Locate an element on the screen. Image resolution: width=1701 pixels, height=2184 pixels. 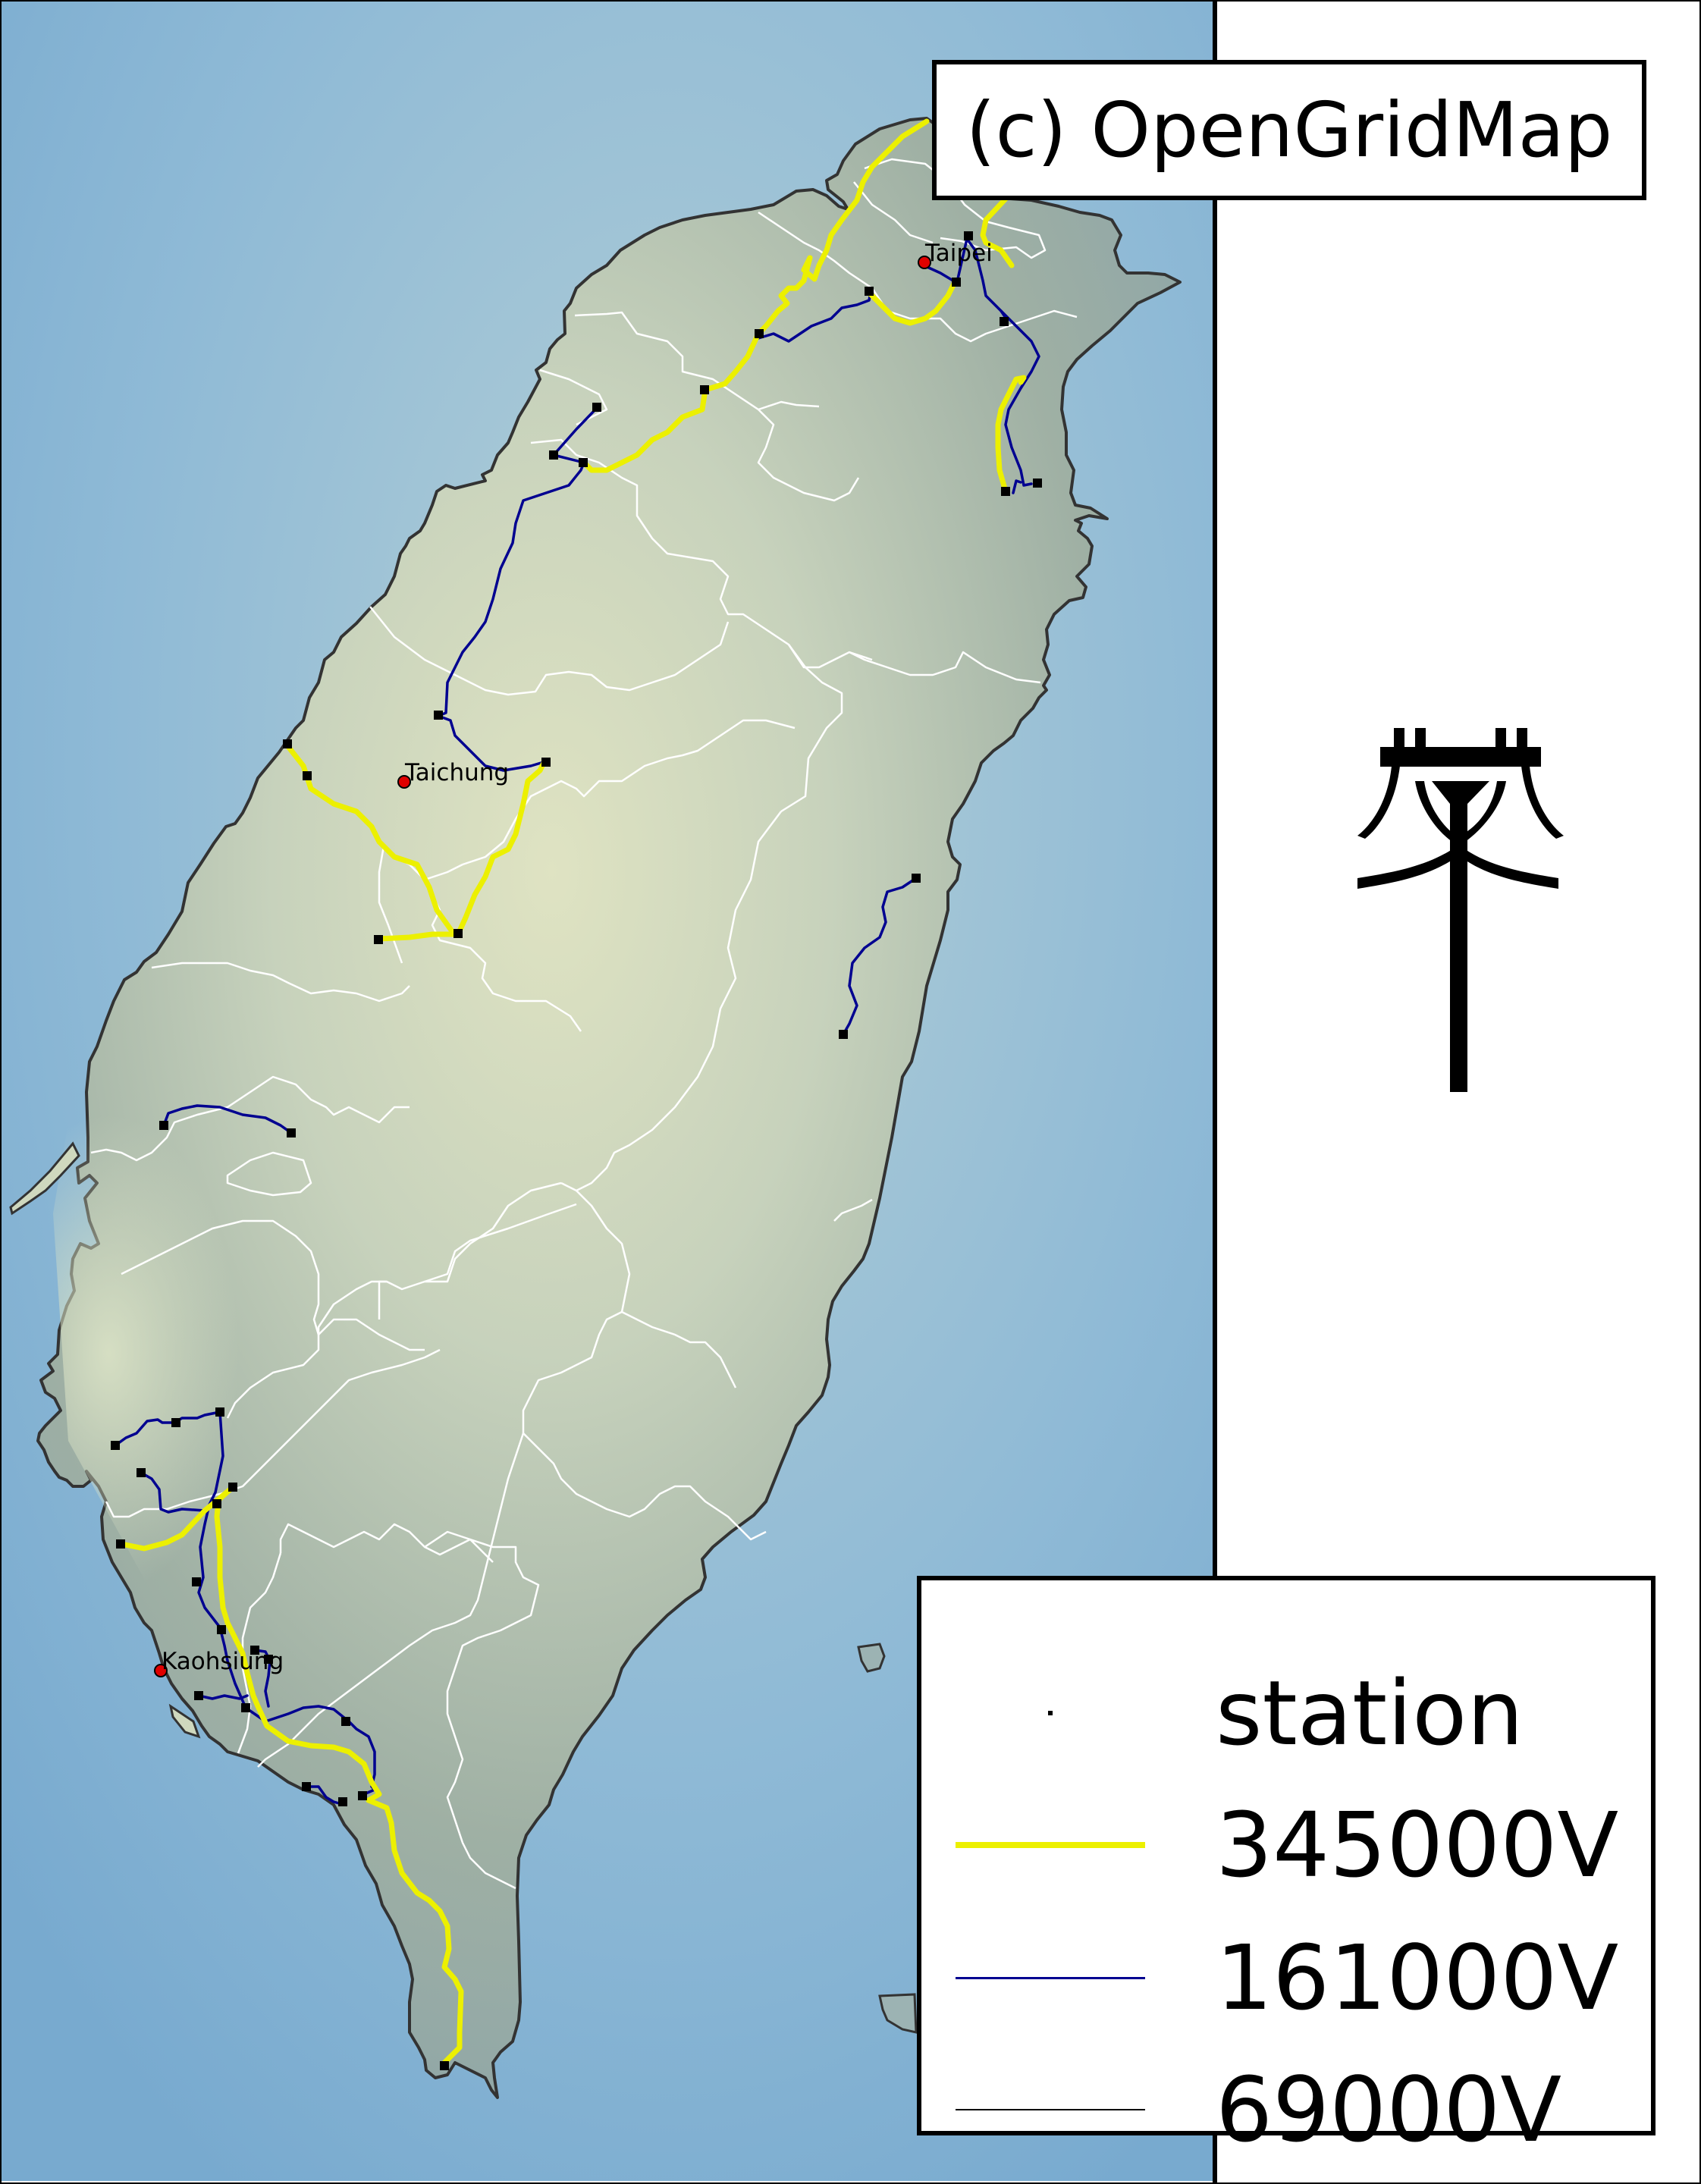
yellow-line-icon is located at coordinates (1050, 1845).